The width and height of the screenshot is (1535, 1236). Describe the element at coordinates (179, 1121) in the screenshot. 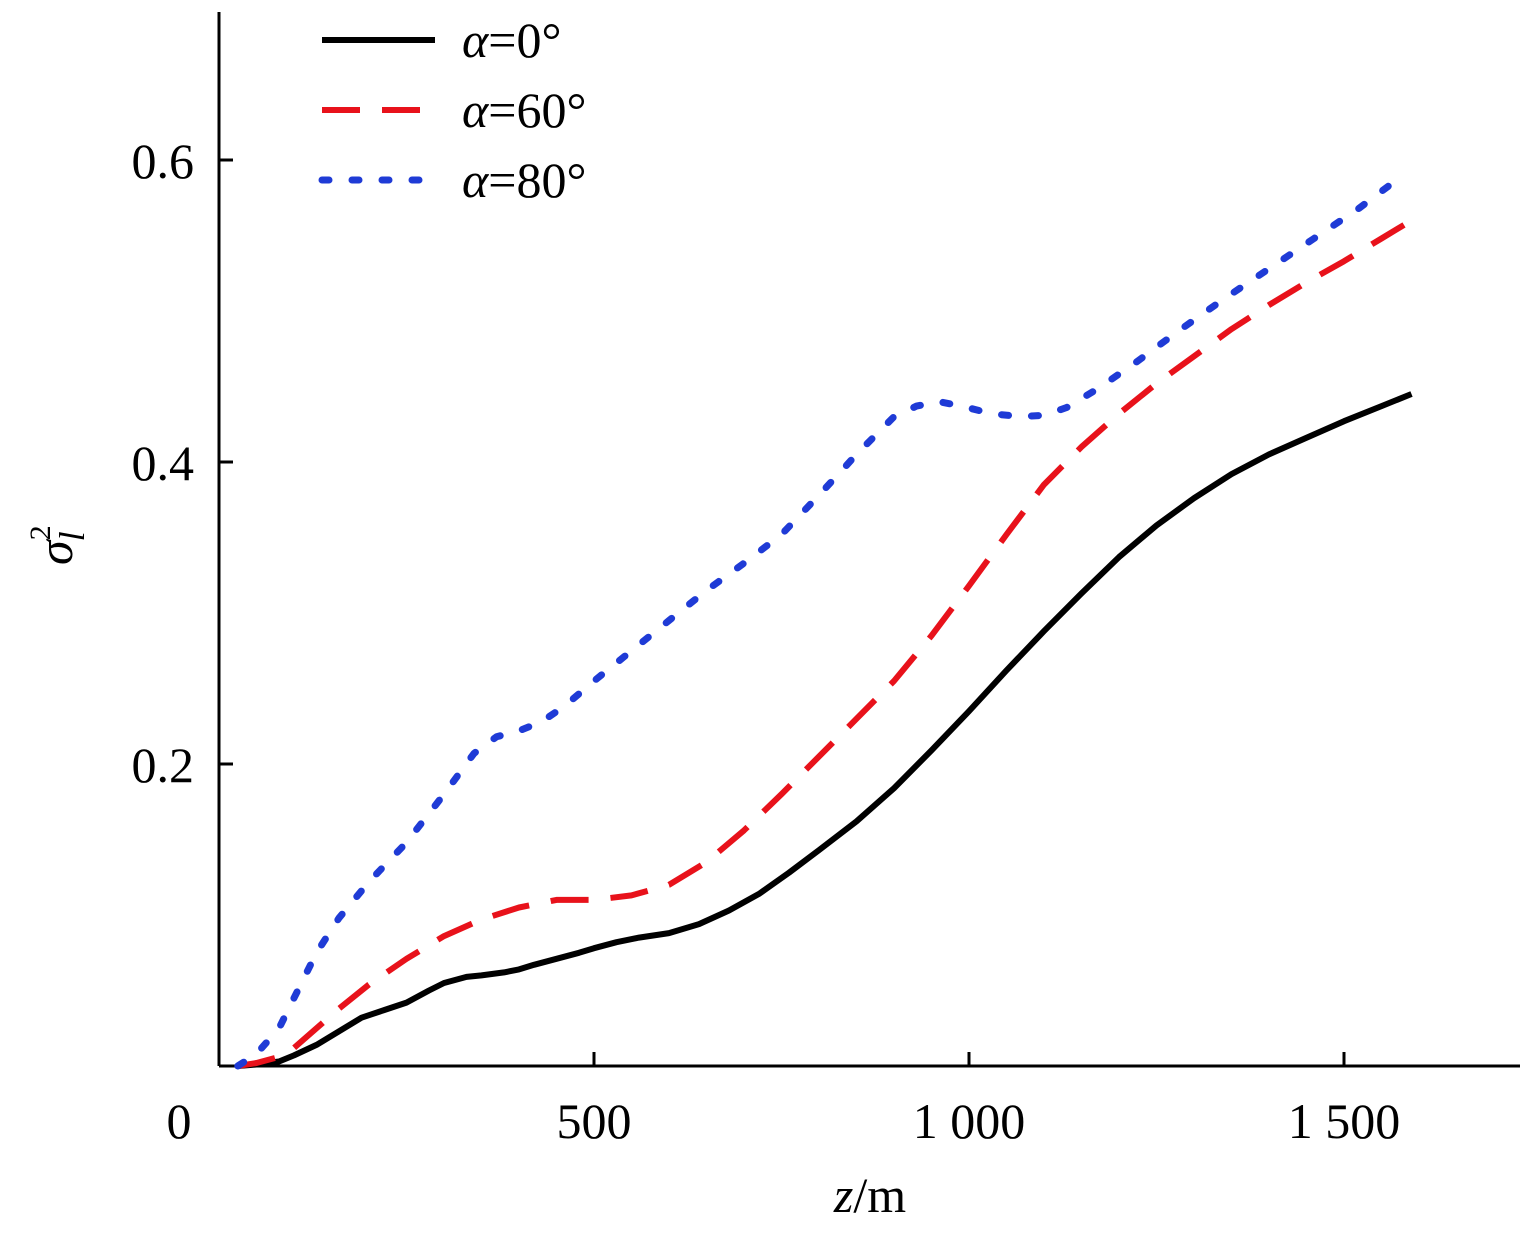

I see `x-origin-tick-label: 0` at that location.